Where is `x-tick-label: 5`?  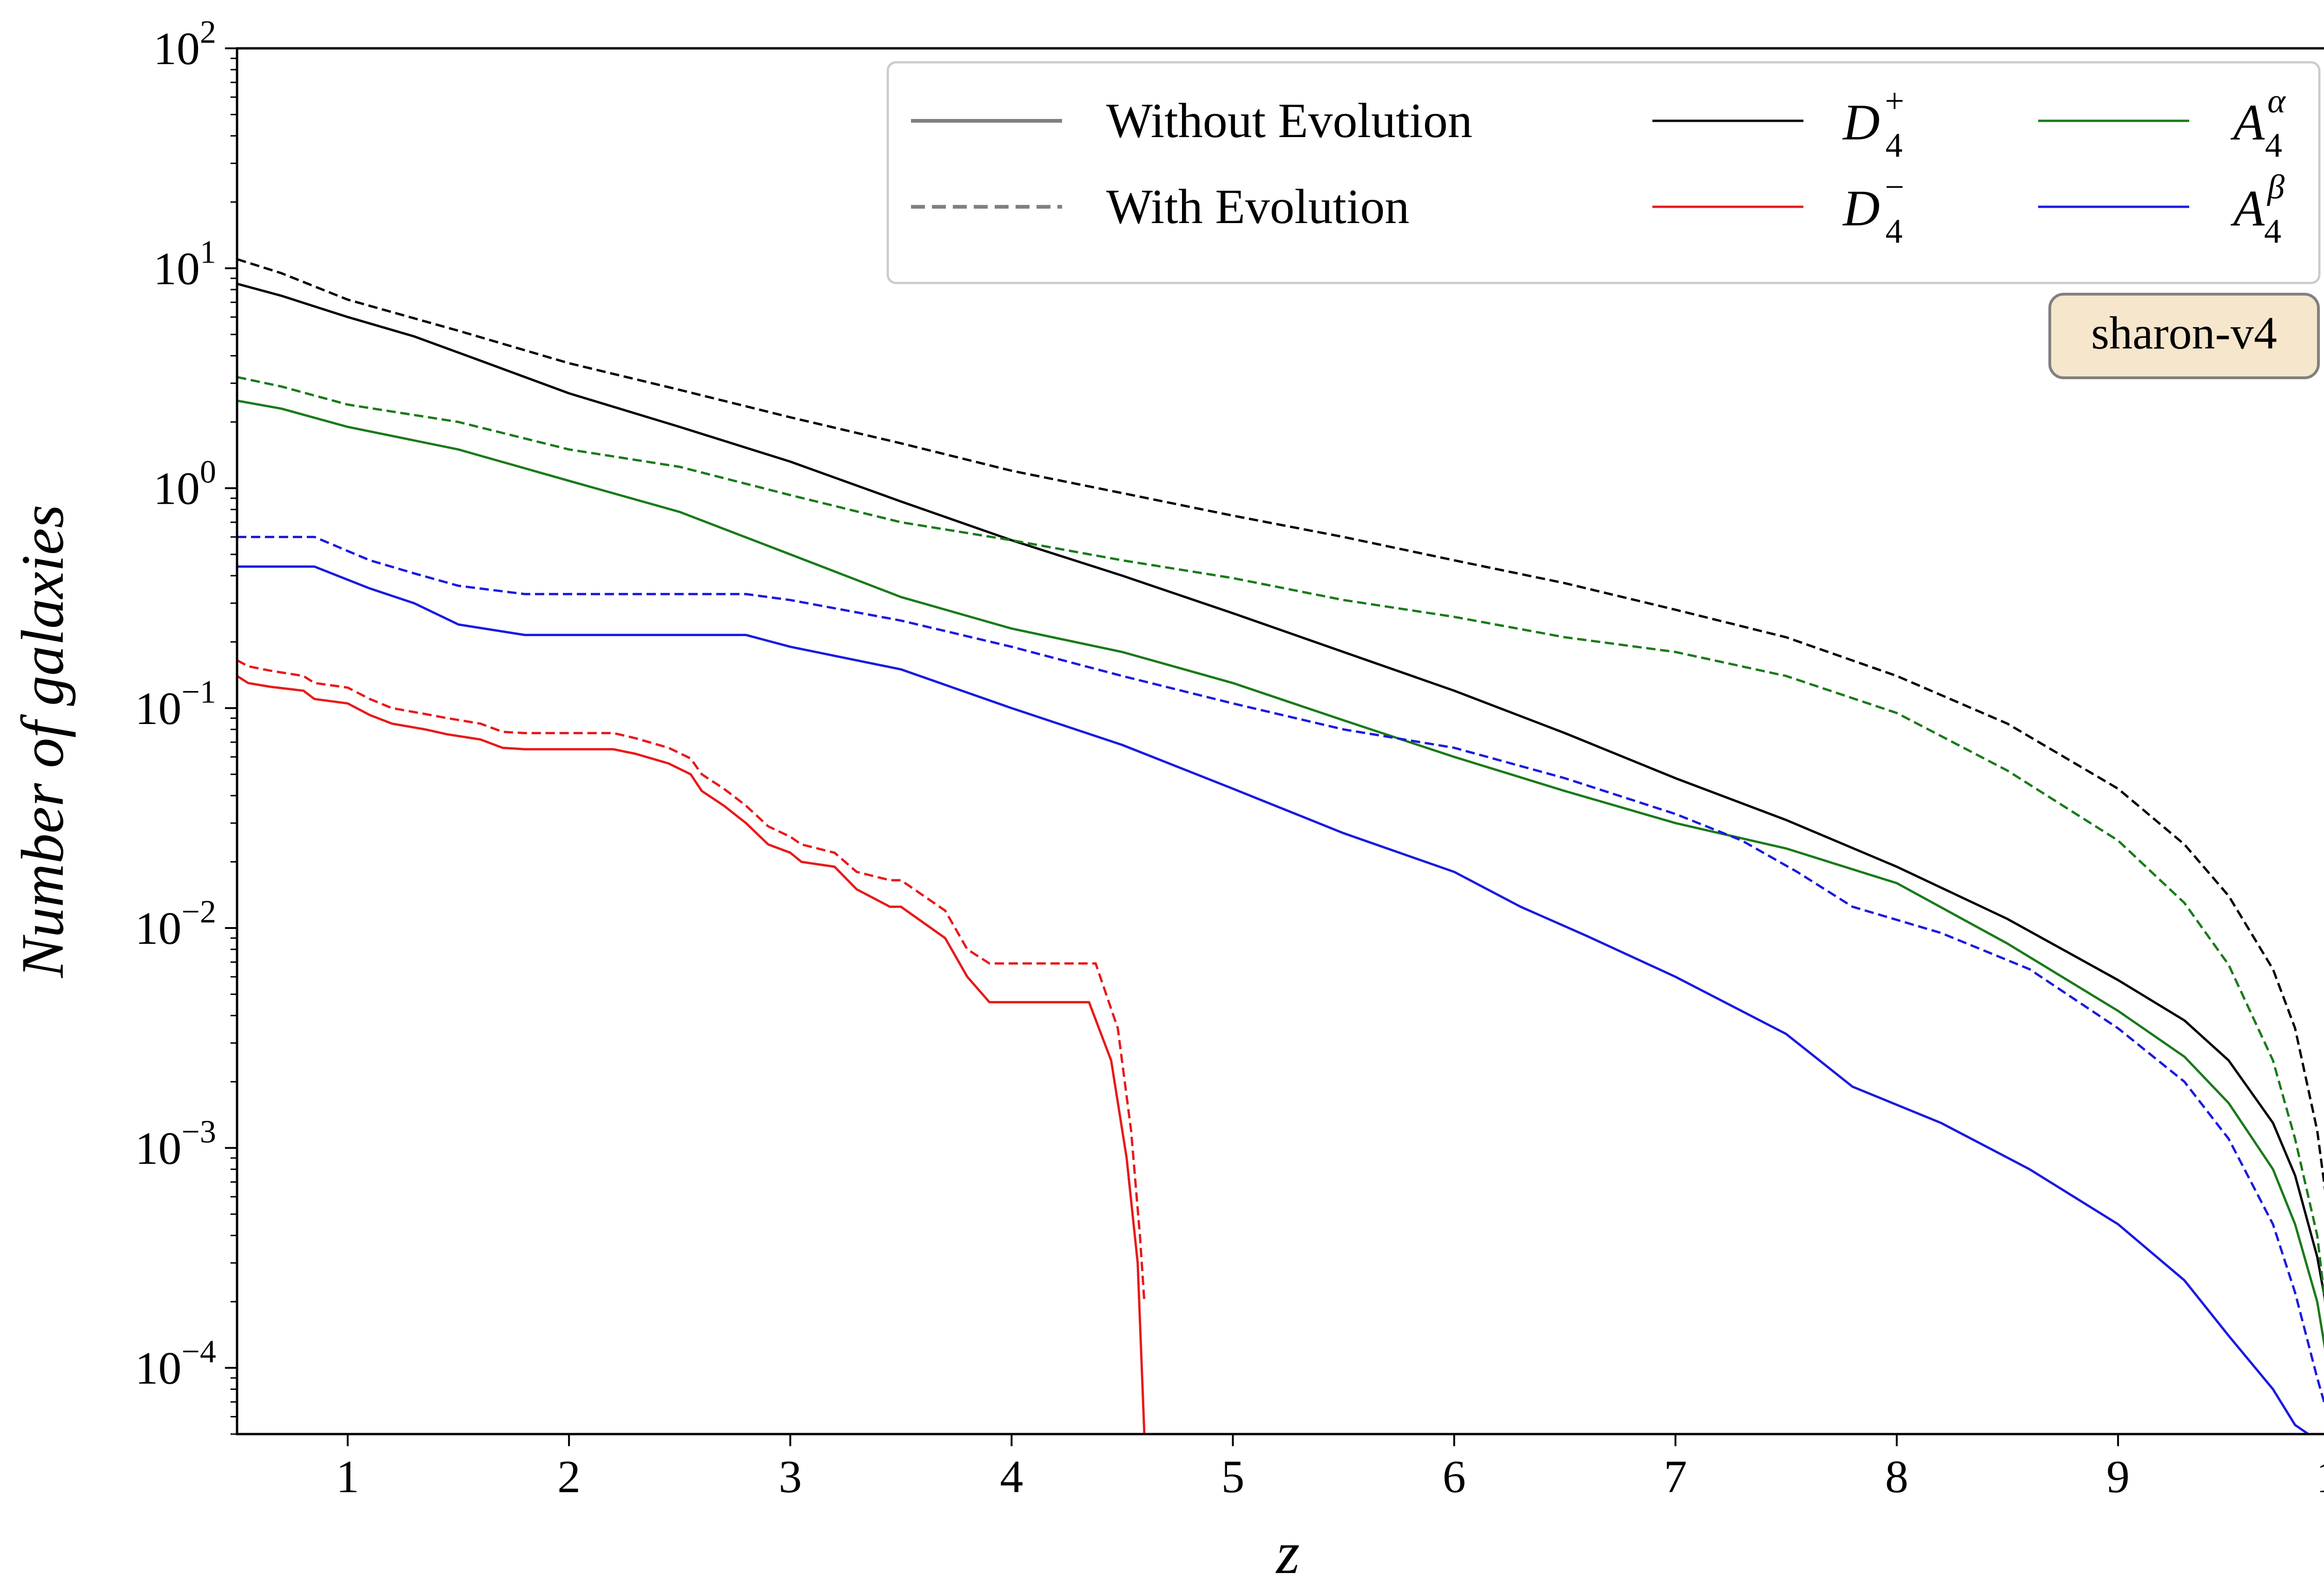
x-tick-label: 5 is located at coordinates (1232, 1476).